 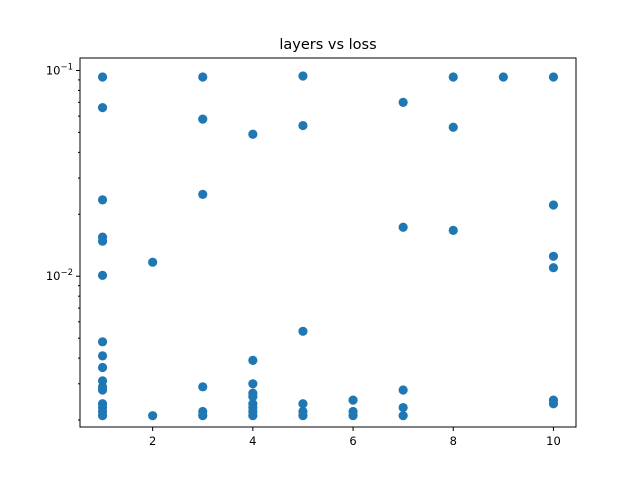 What do you see at coordinates (59, 275) in the screenshot?
I see `y-tick-label: 10⁻²` at bounding box center [59, 275].